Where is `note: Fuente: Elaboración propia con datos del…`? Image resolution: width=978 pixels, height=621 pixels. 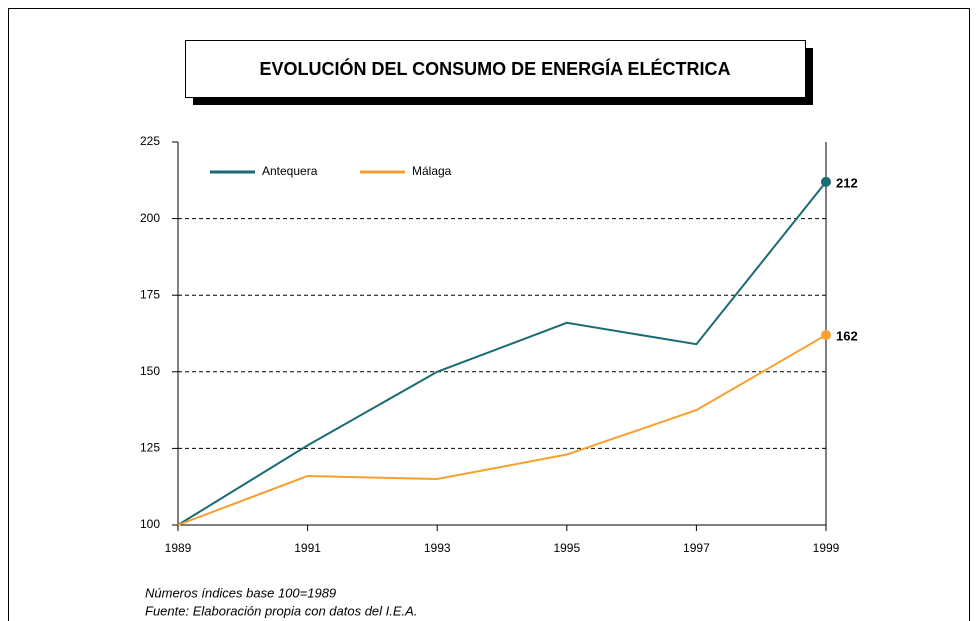
note: Fuente: Elaboración propia con datos del… is located at coordinates (281, 610).